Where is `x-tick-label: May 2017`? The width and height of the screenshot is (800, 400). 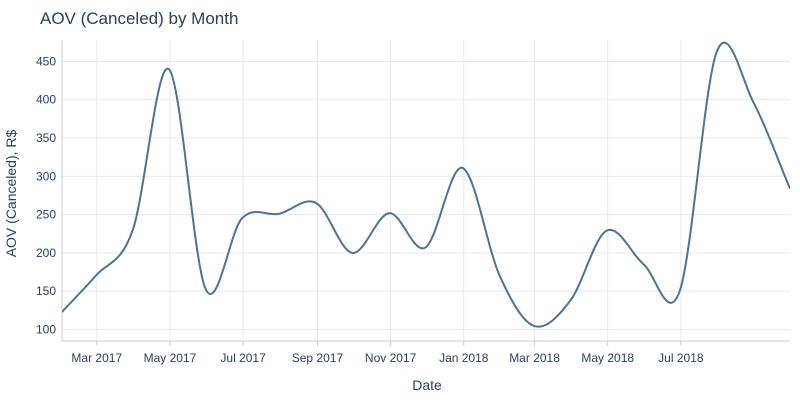
x-tick-label: May 2017 is located at coordinates (170, 358).